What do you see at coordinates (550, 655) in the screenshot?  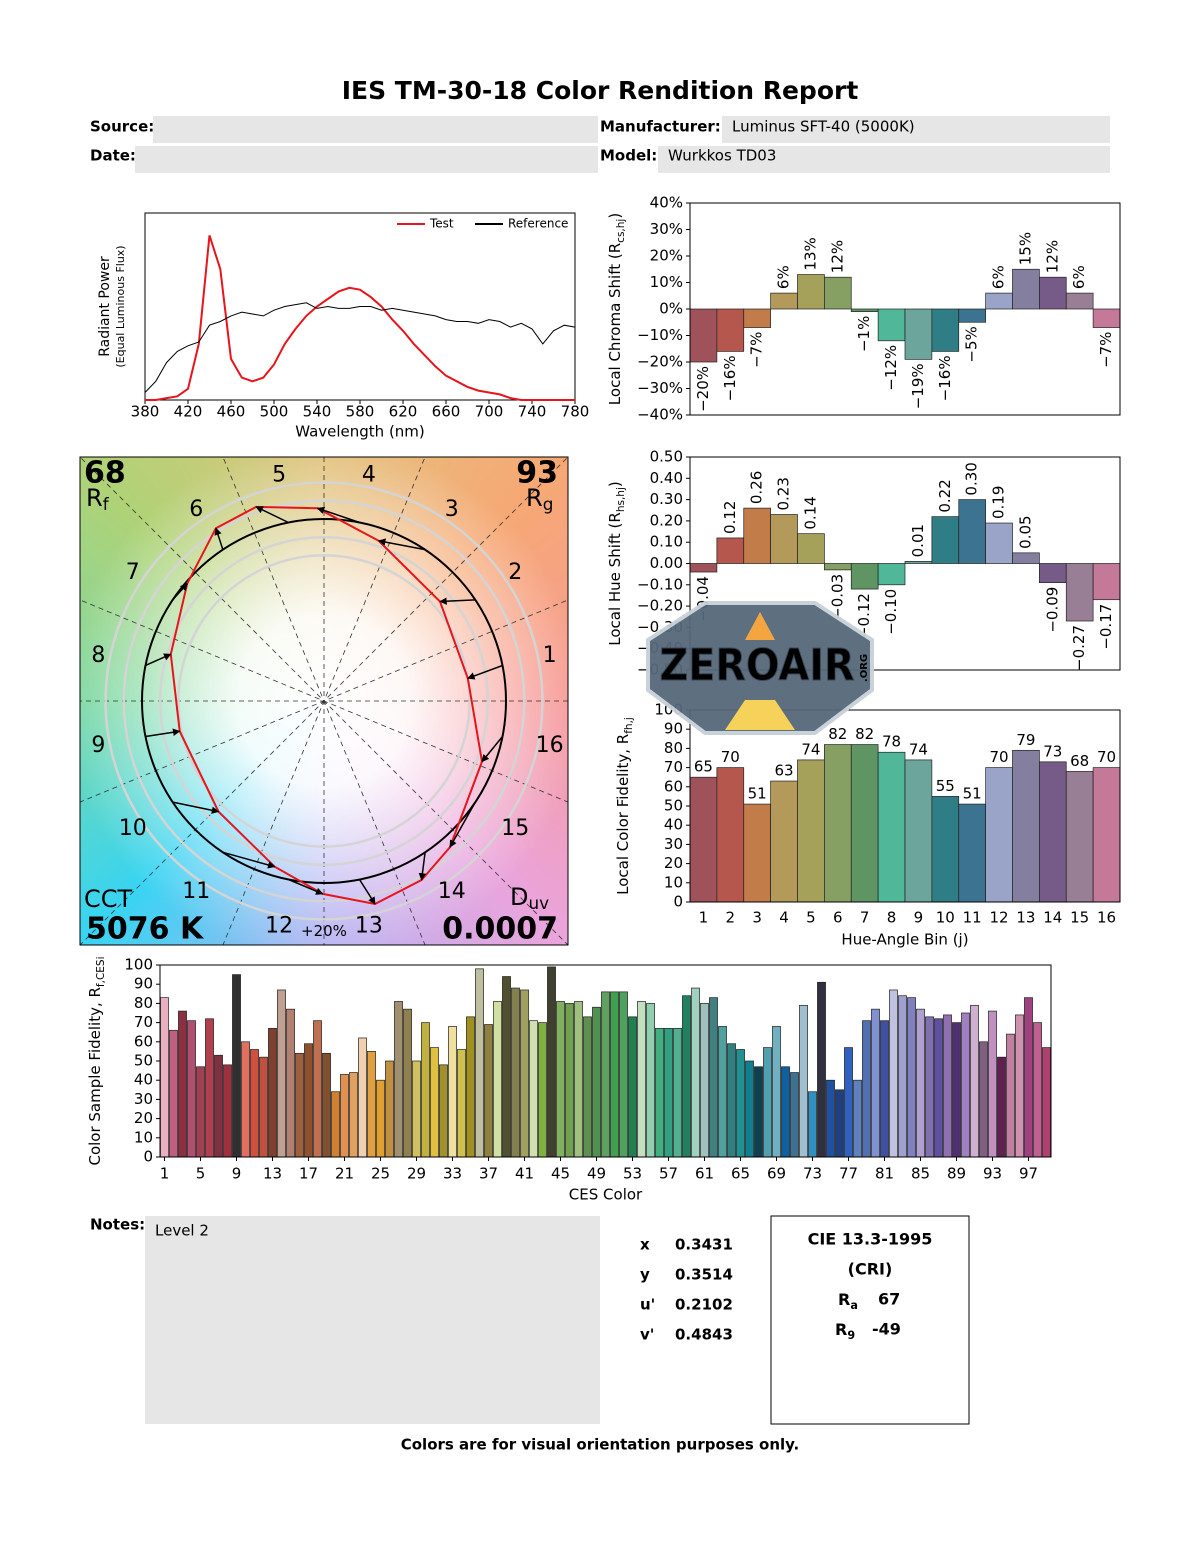 I see `bin-label: 1` at bounding box center [550, 655].